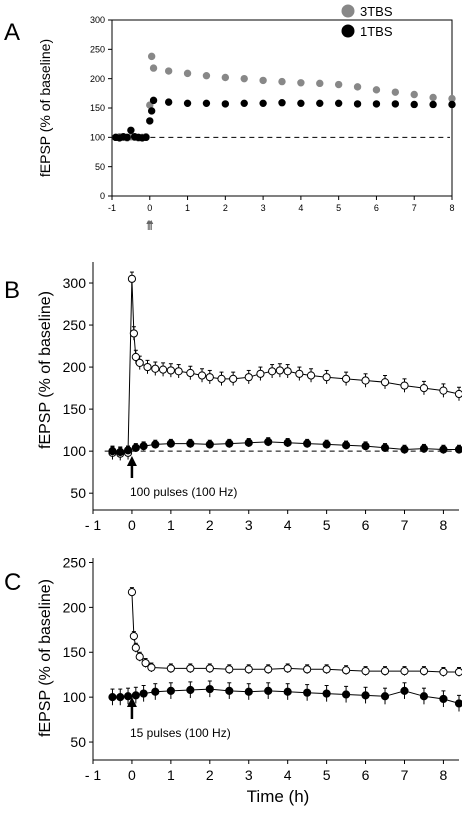 The width and height of the screenshot is (462, 813). I want to click on series-line, so click(295, 632).